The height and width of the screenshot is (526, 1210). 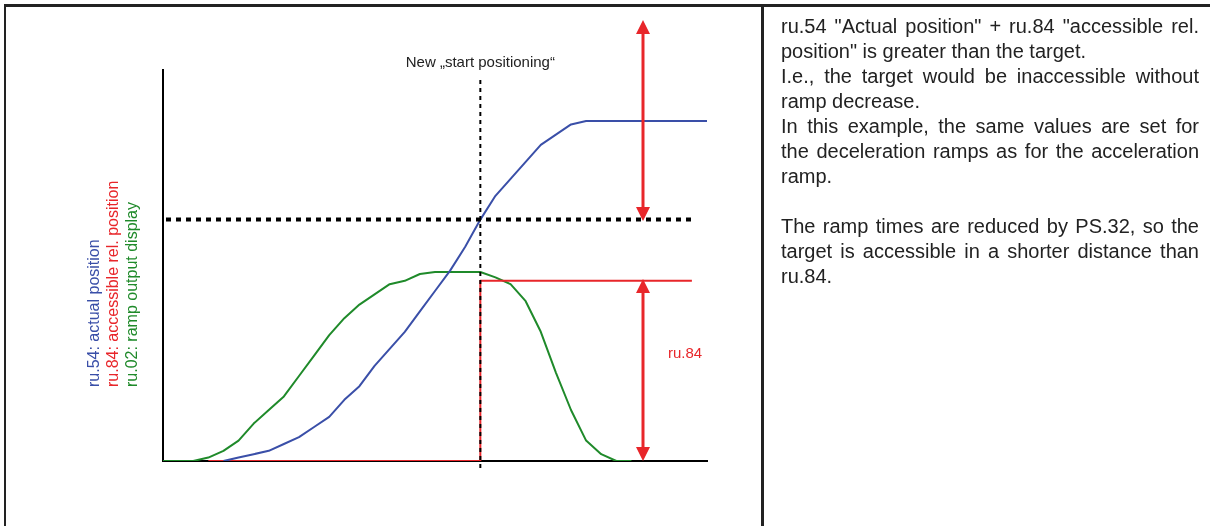 I want to click on text: In this example, the same values are set for the deceleration ramps as for the acceleration ramp., so click(x=990, y=151).